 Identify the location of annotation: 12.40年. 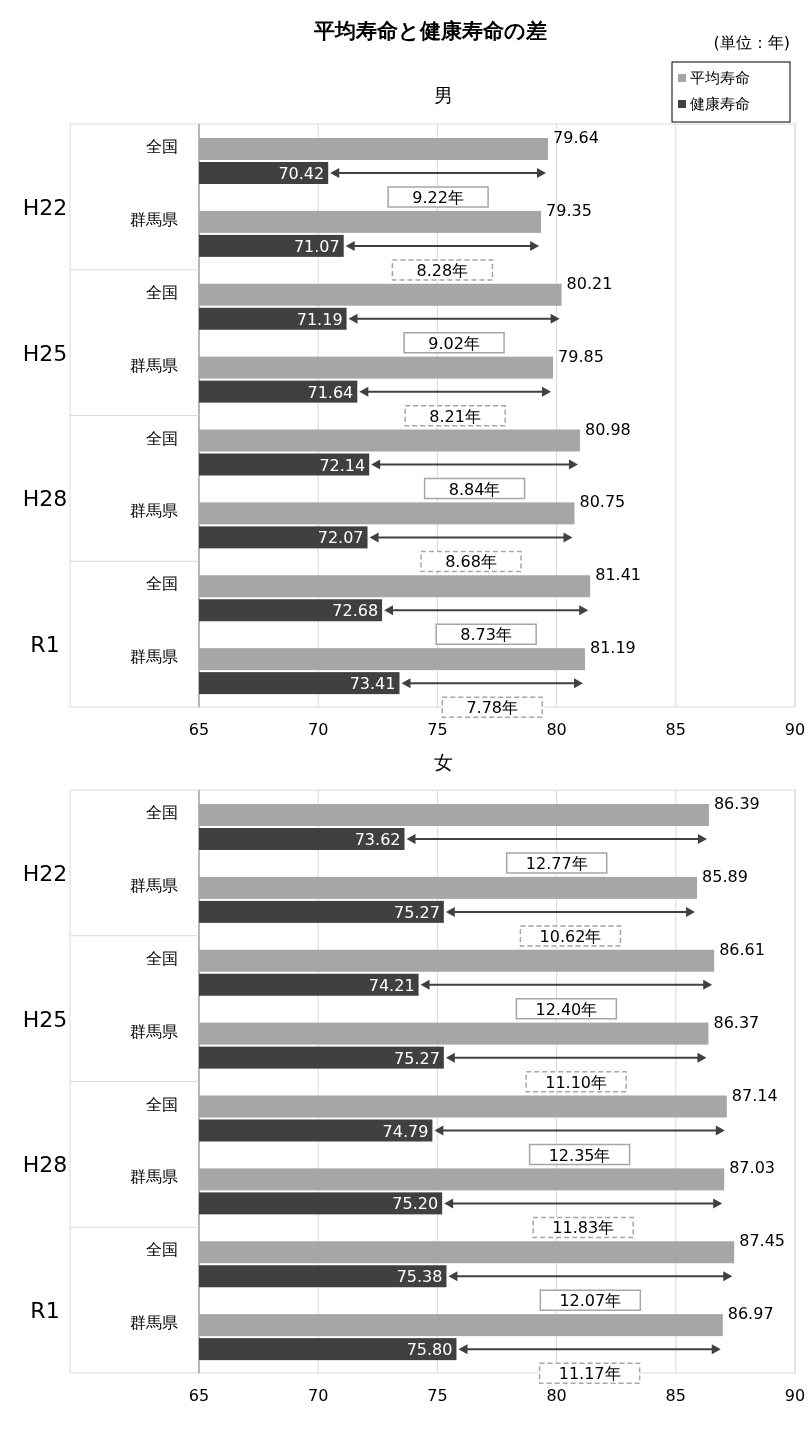
(566, 1009).